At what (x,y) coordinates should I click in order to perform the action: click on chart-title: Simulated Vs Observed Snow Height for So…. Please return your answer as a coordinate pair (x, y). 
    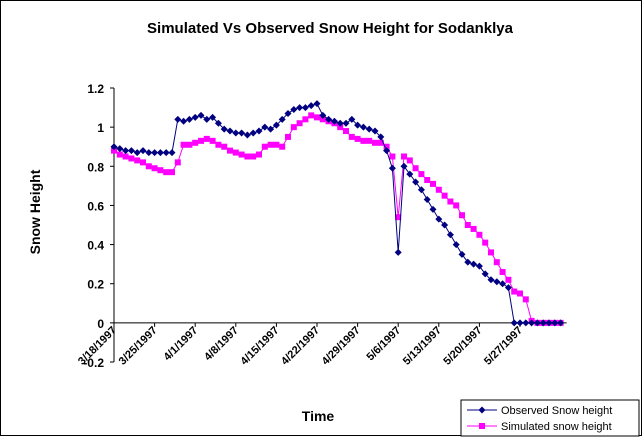
    Looking at the image, I should click on (330, 28).